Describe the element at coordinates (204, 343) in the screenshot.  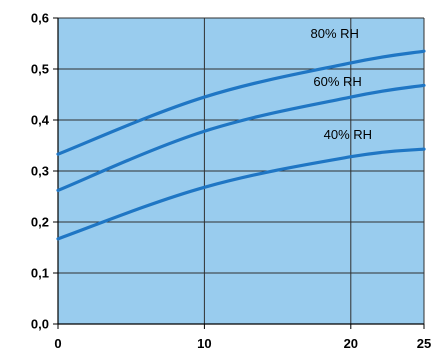
I see `x-tick-label: 10` at that location.